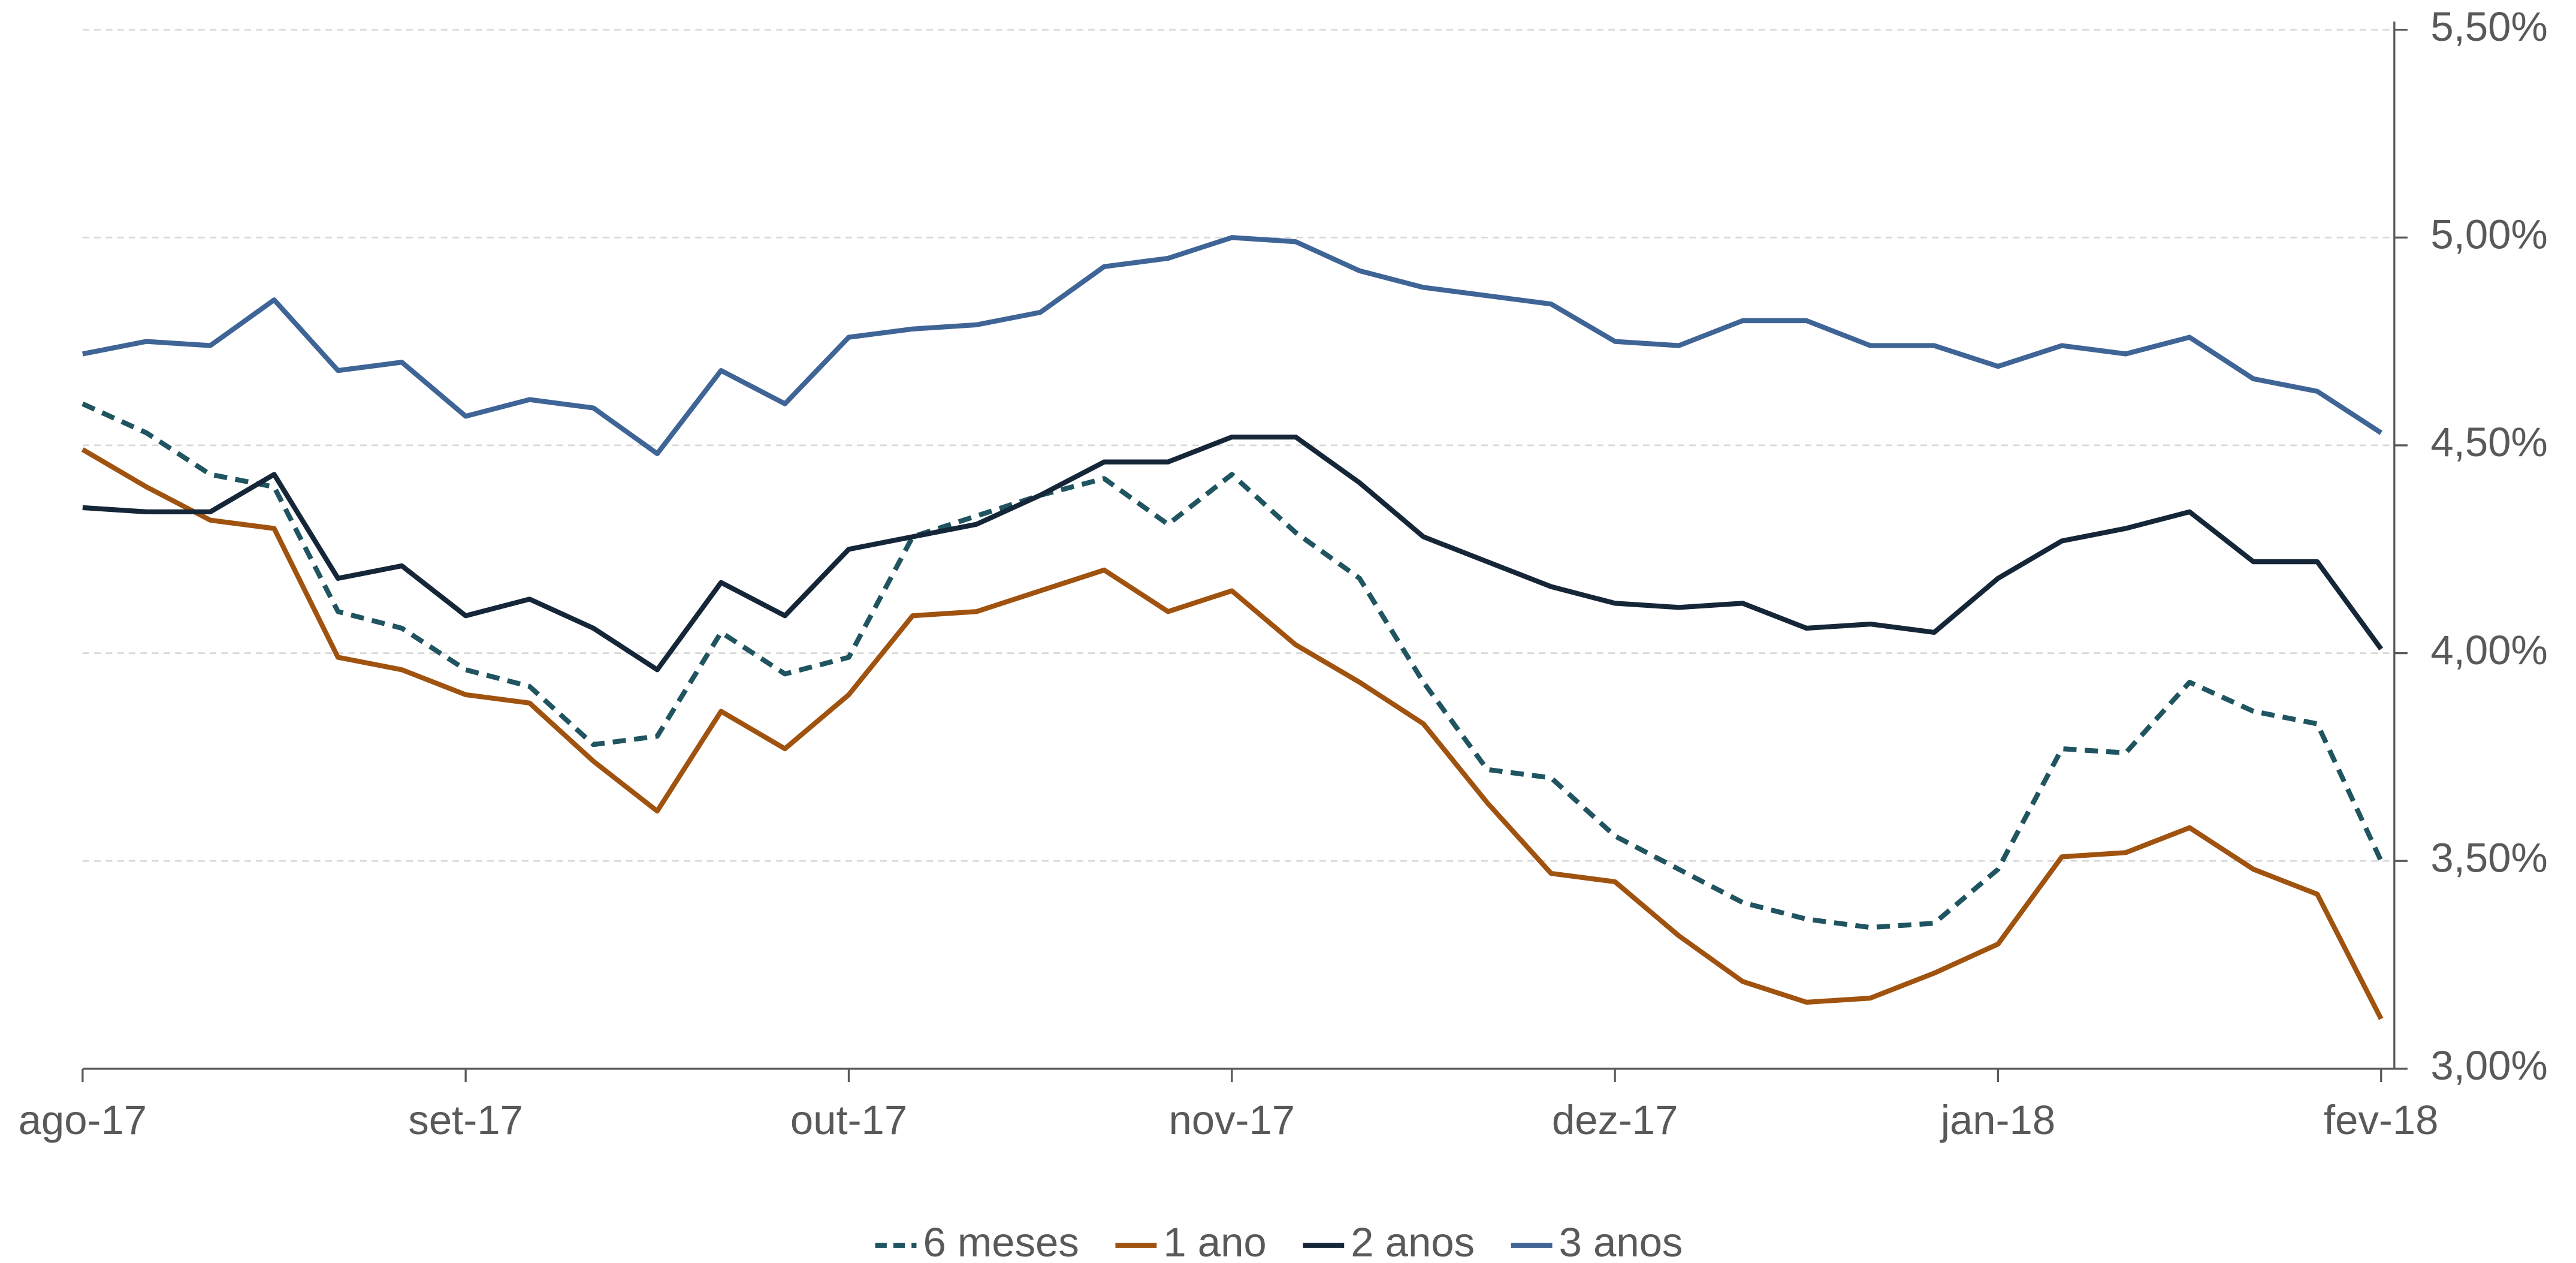 The height and width of the screenshot is (1263, 2576). Describe the element at coordinates (1998, 1120) in the screenshot. I see `x-tick-label: jan-18` at that location.